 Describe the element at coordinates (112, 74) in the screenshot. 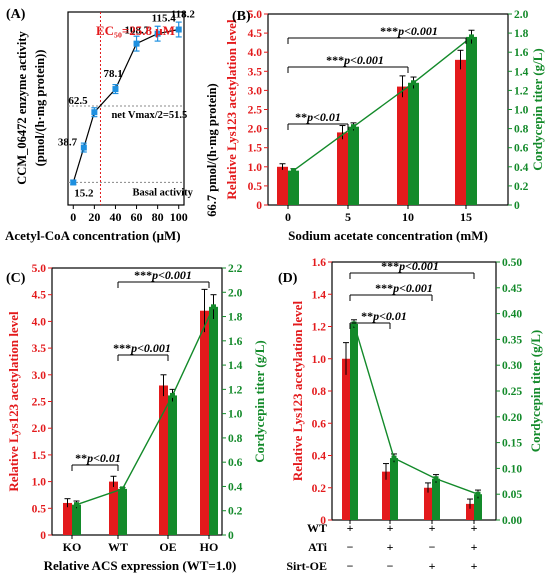

I see `panel-a-point-label: 78.1` at that location.